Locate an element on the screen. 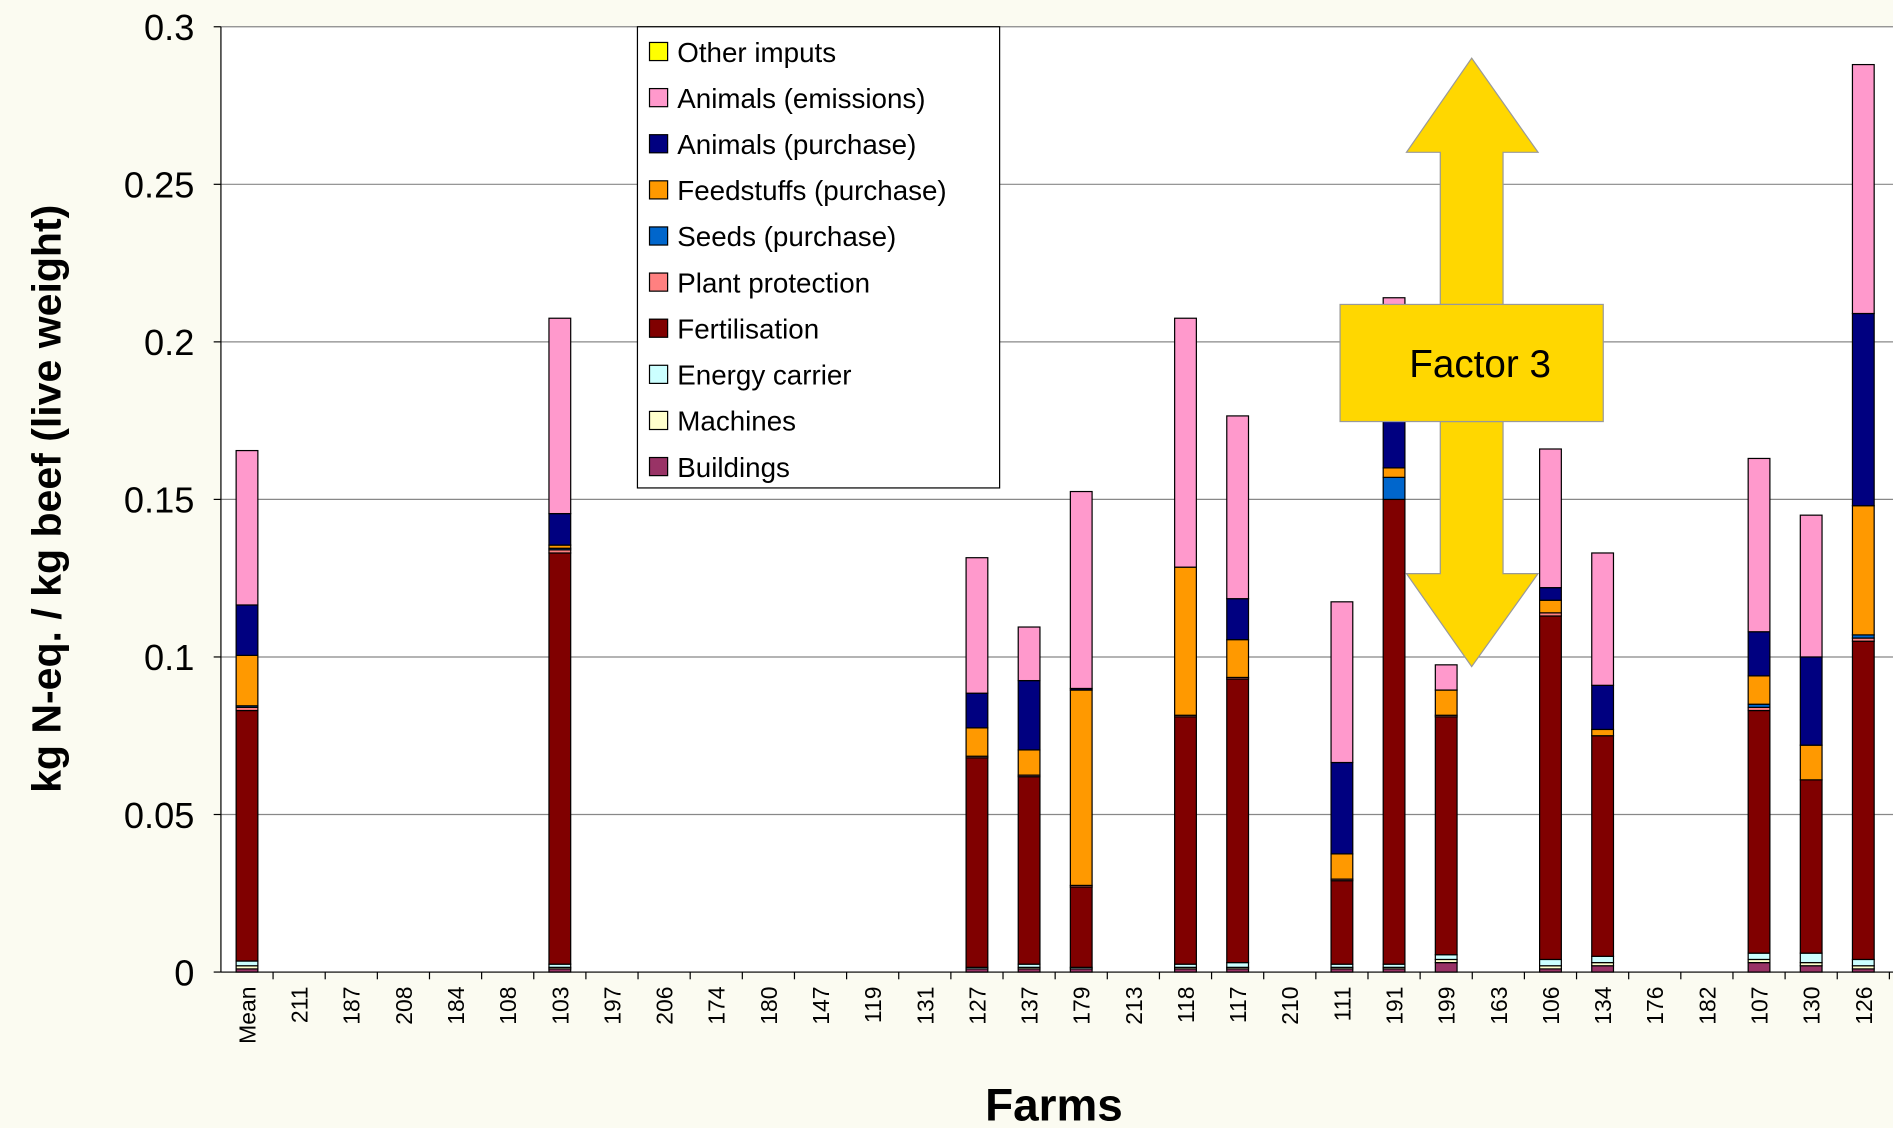  annotation: Factor 3 is located at coordinates (1480, 364).